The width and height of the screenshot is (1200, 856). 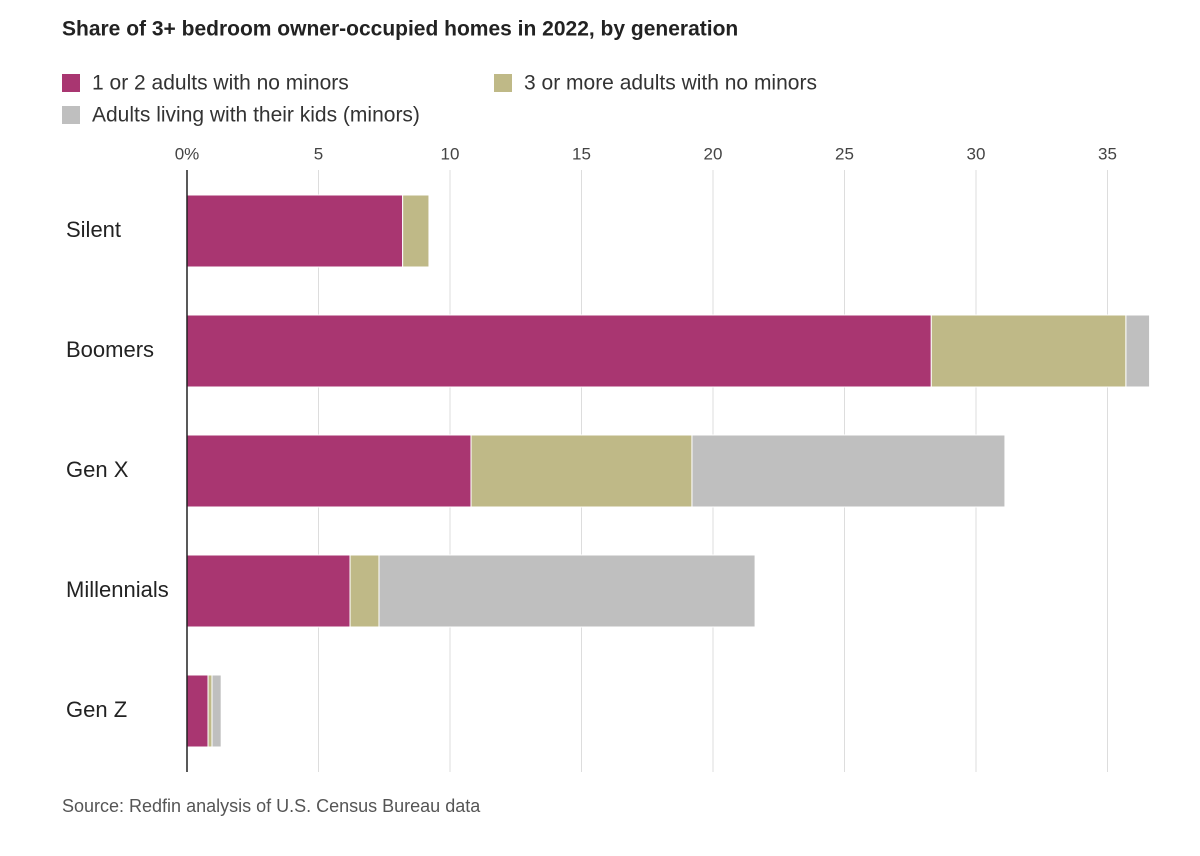 What do you see at coordinates (450, 153) in the screenshot?
I see `x-tick-label: 10` at bounding box center [450, 153].